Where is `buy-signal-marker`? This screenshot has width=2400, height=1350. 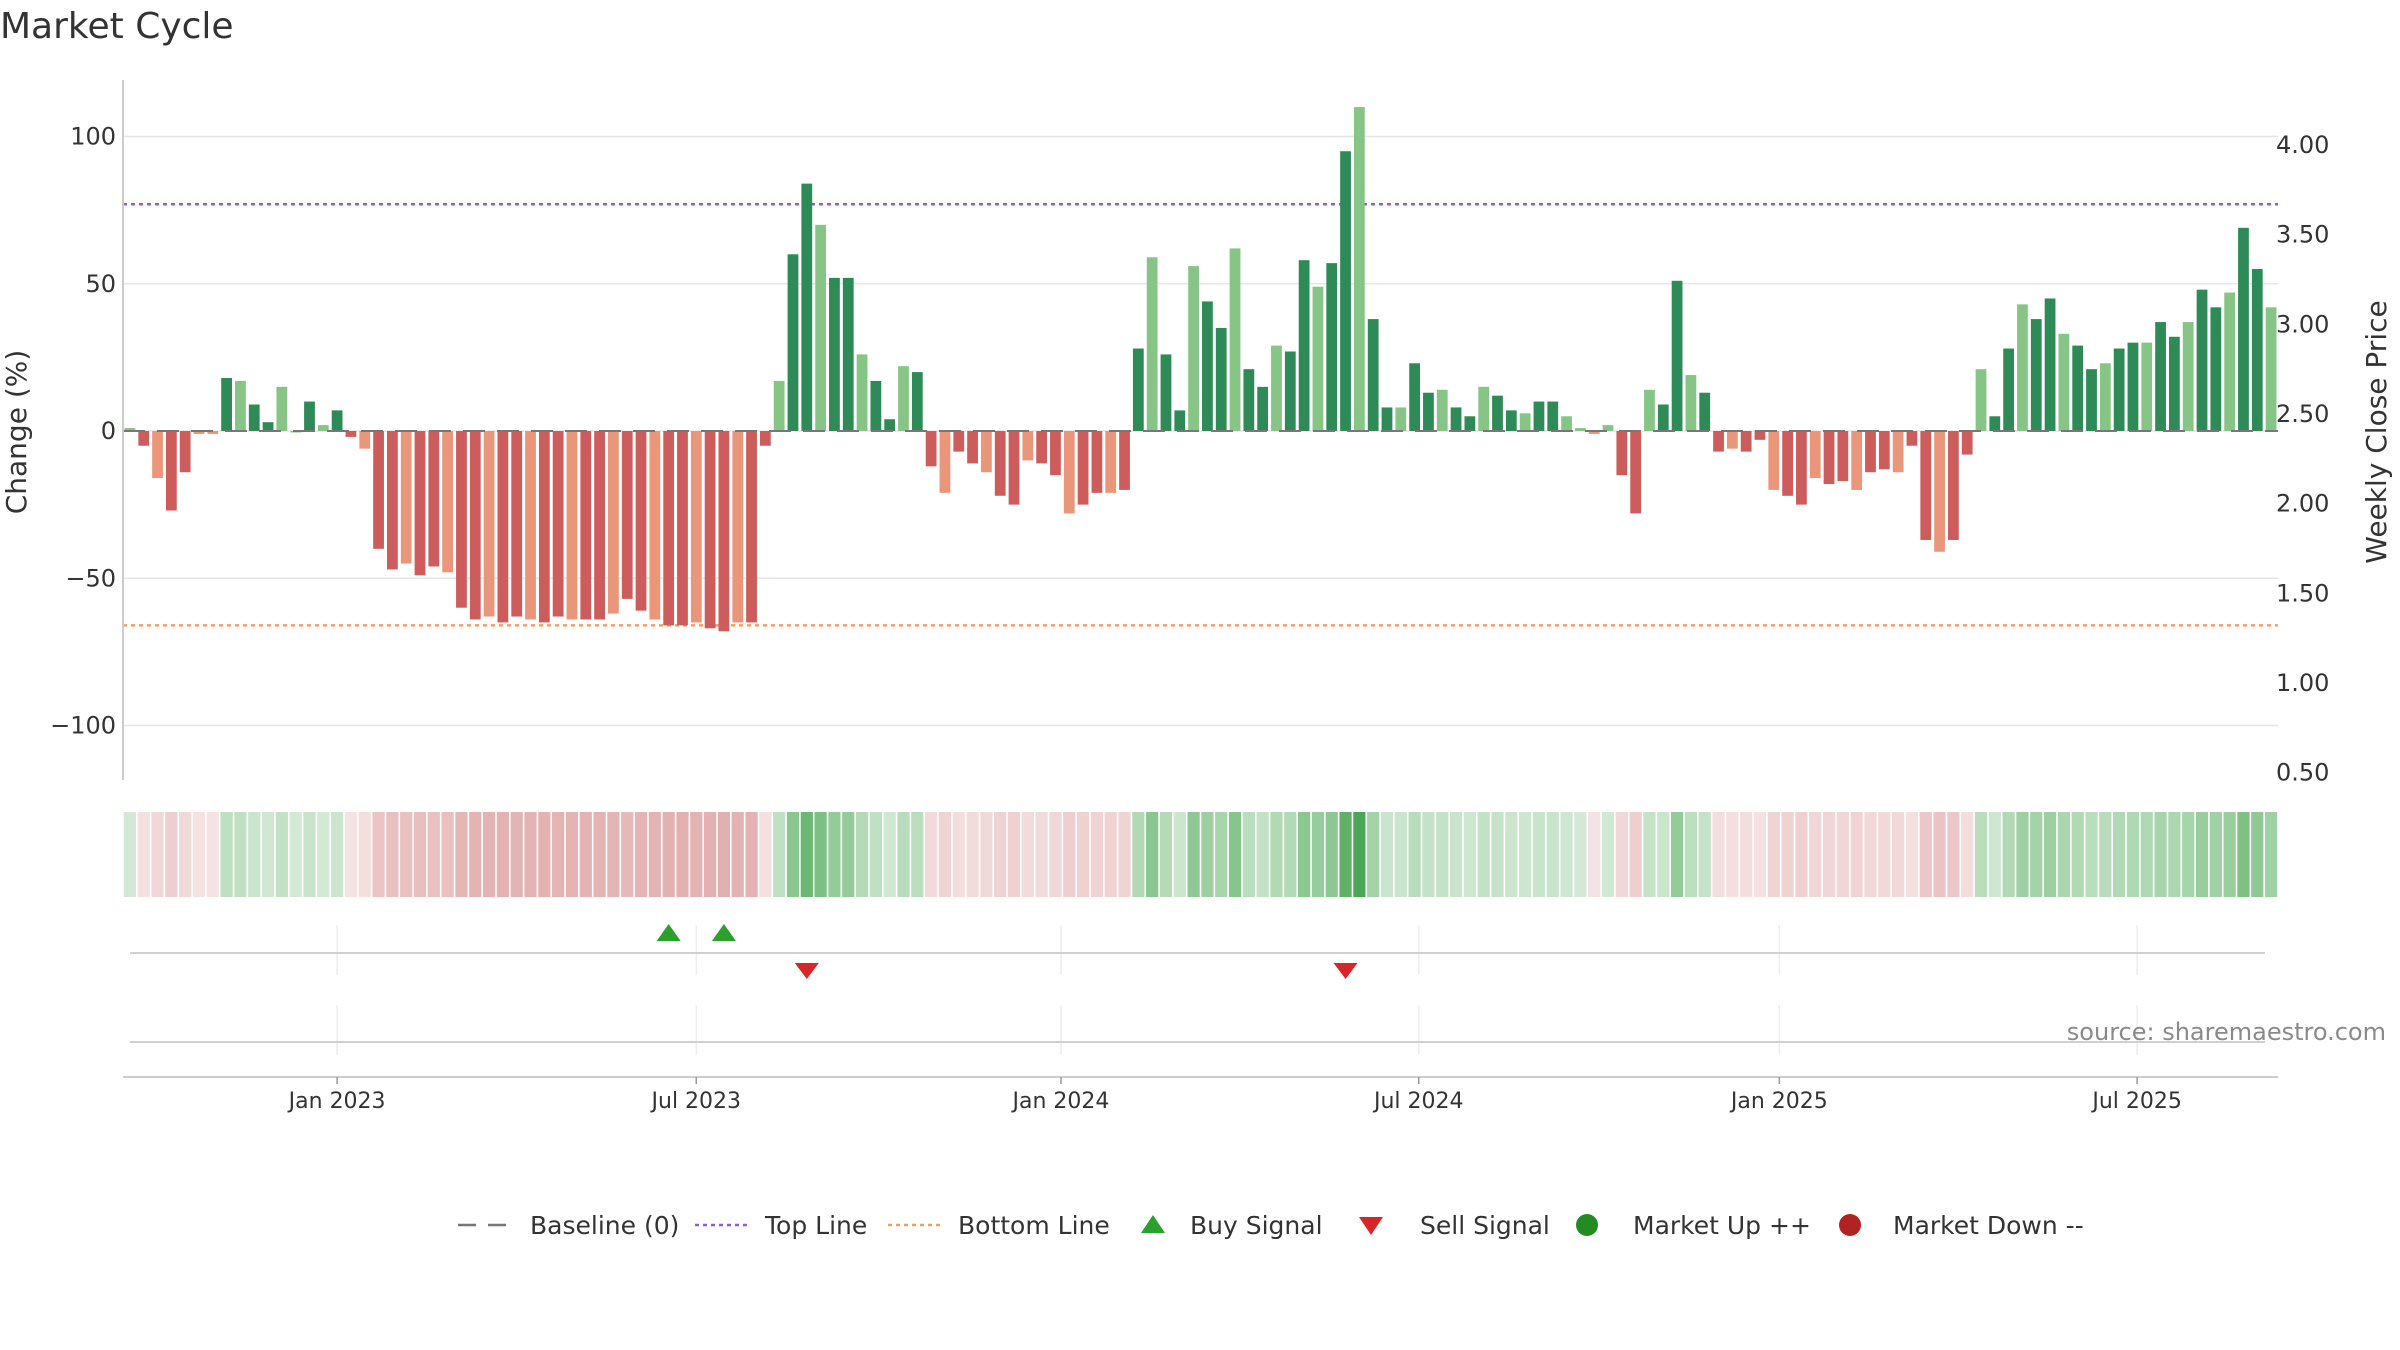 buy-signal-marker is located at coordinates (668, 932).